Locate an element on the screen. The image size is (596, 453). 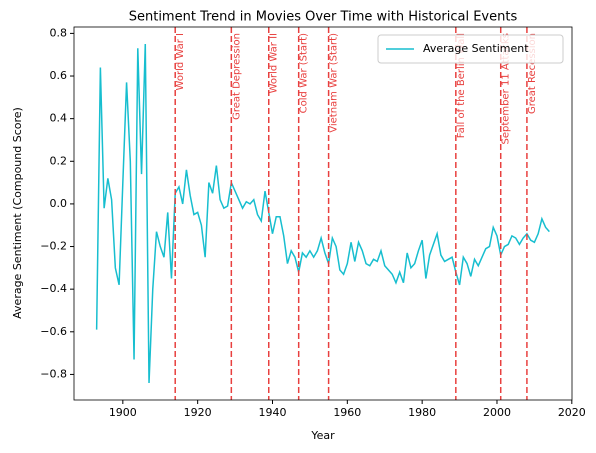
y-tick-label: 0.4 is located at coordinates (59, 118).